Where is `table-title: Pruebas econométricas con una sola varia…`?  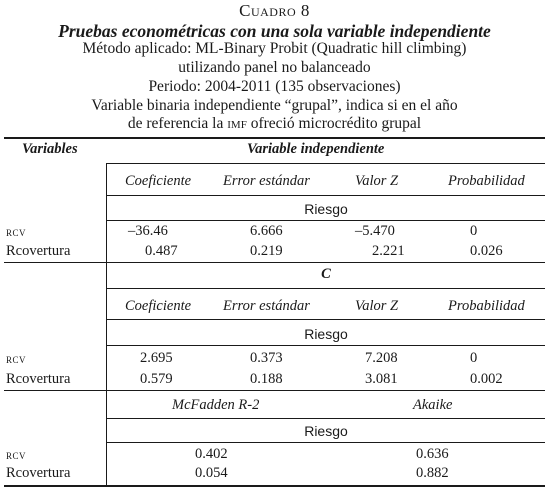
table-title: Pruebas econométricas con una sola varia… is located at coordinates (274, 31).